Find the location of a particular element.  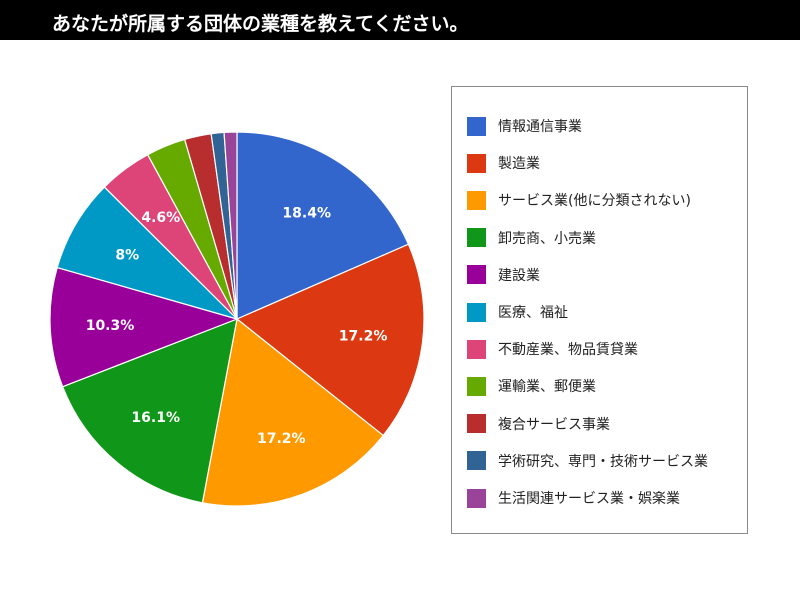

legend-label: 情報通信事業 is located at coordinates (540, 127).